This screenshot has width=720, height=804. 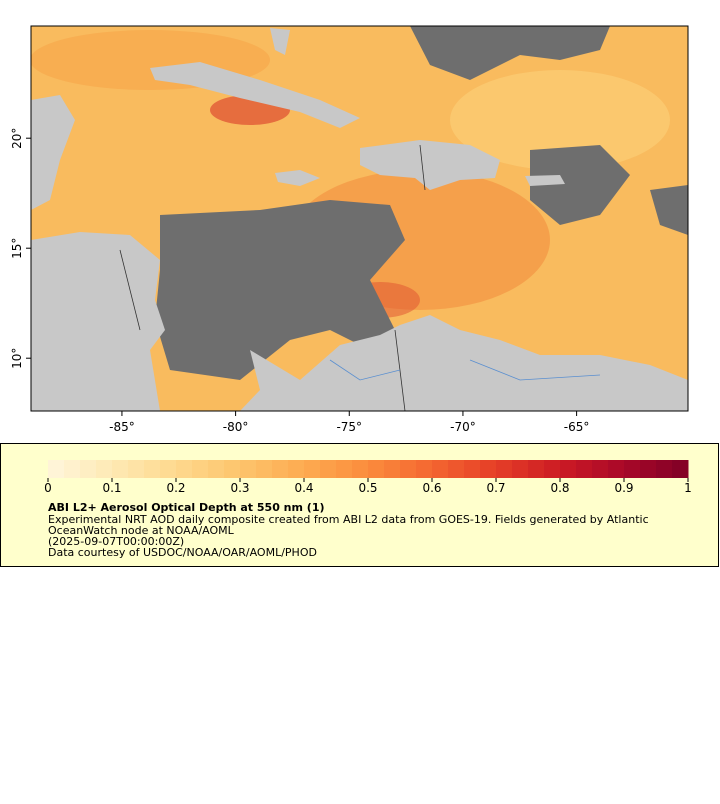 I want to click on land-south-america, so click(x=464, y=363).